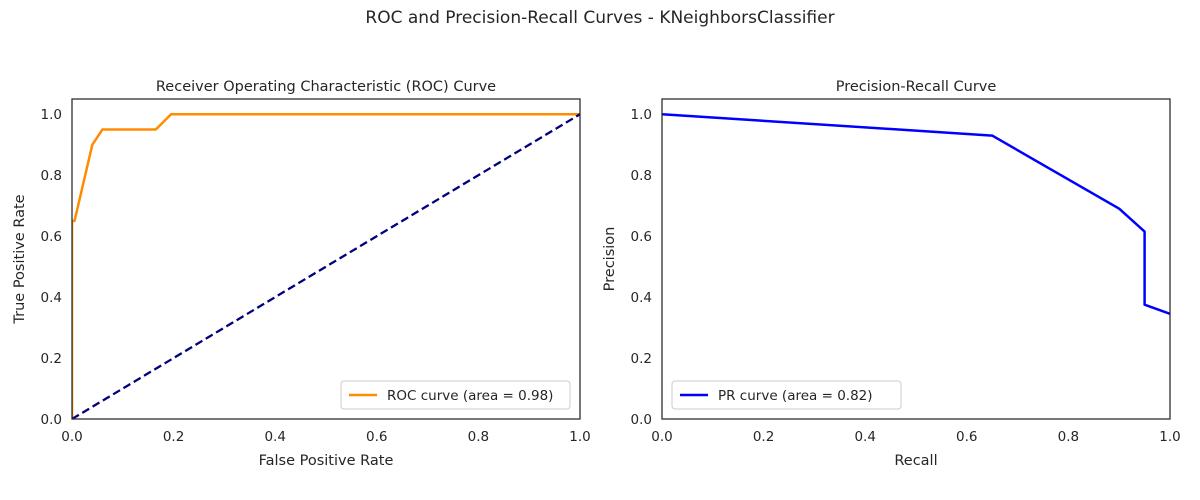  What do you see at coordinates (376, 437) in the screenshot?
I see `roc-xtick-label: 0.6` at bounding box center [376, 437].